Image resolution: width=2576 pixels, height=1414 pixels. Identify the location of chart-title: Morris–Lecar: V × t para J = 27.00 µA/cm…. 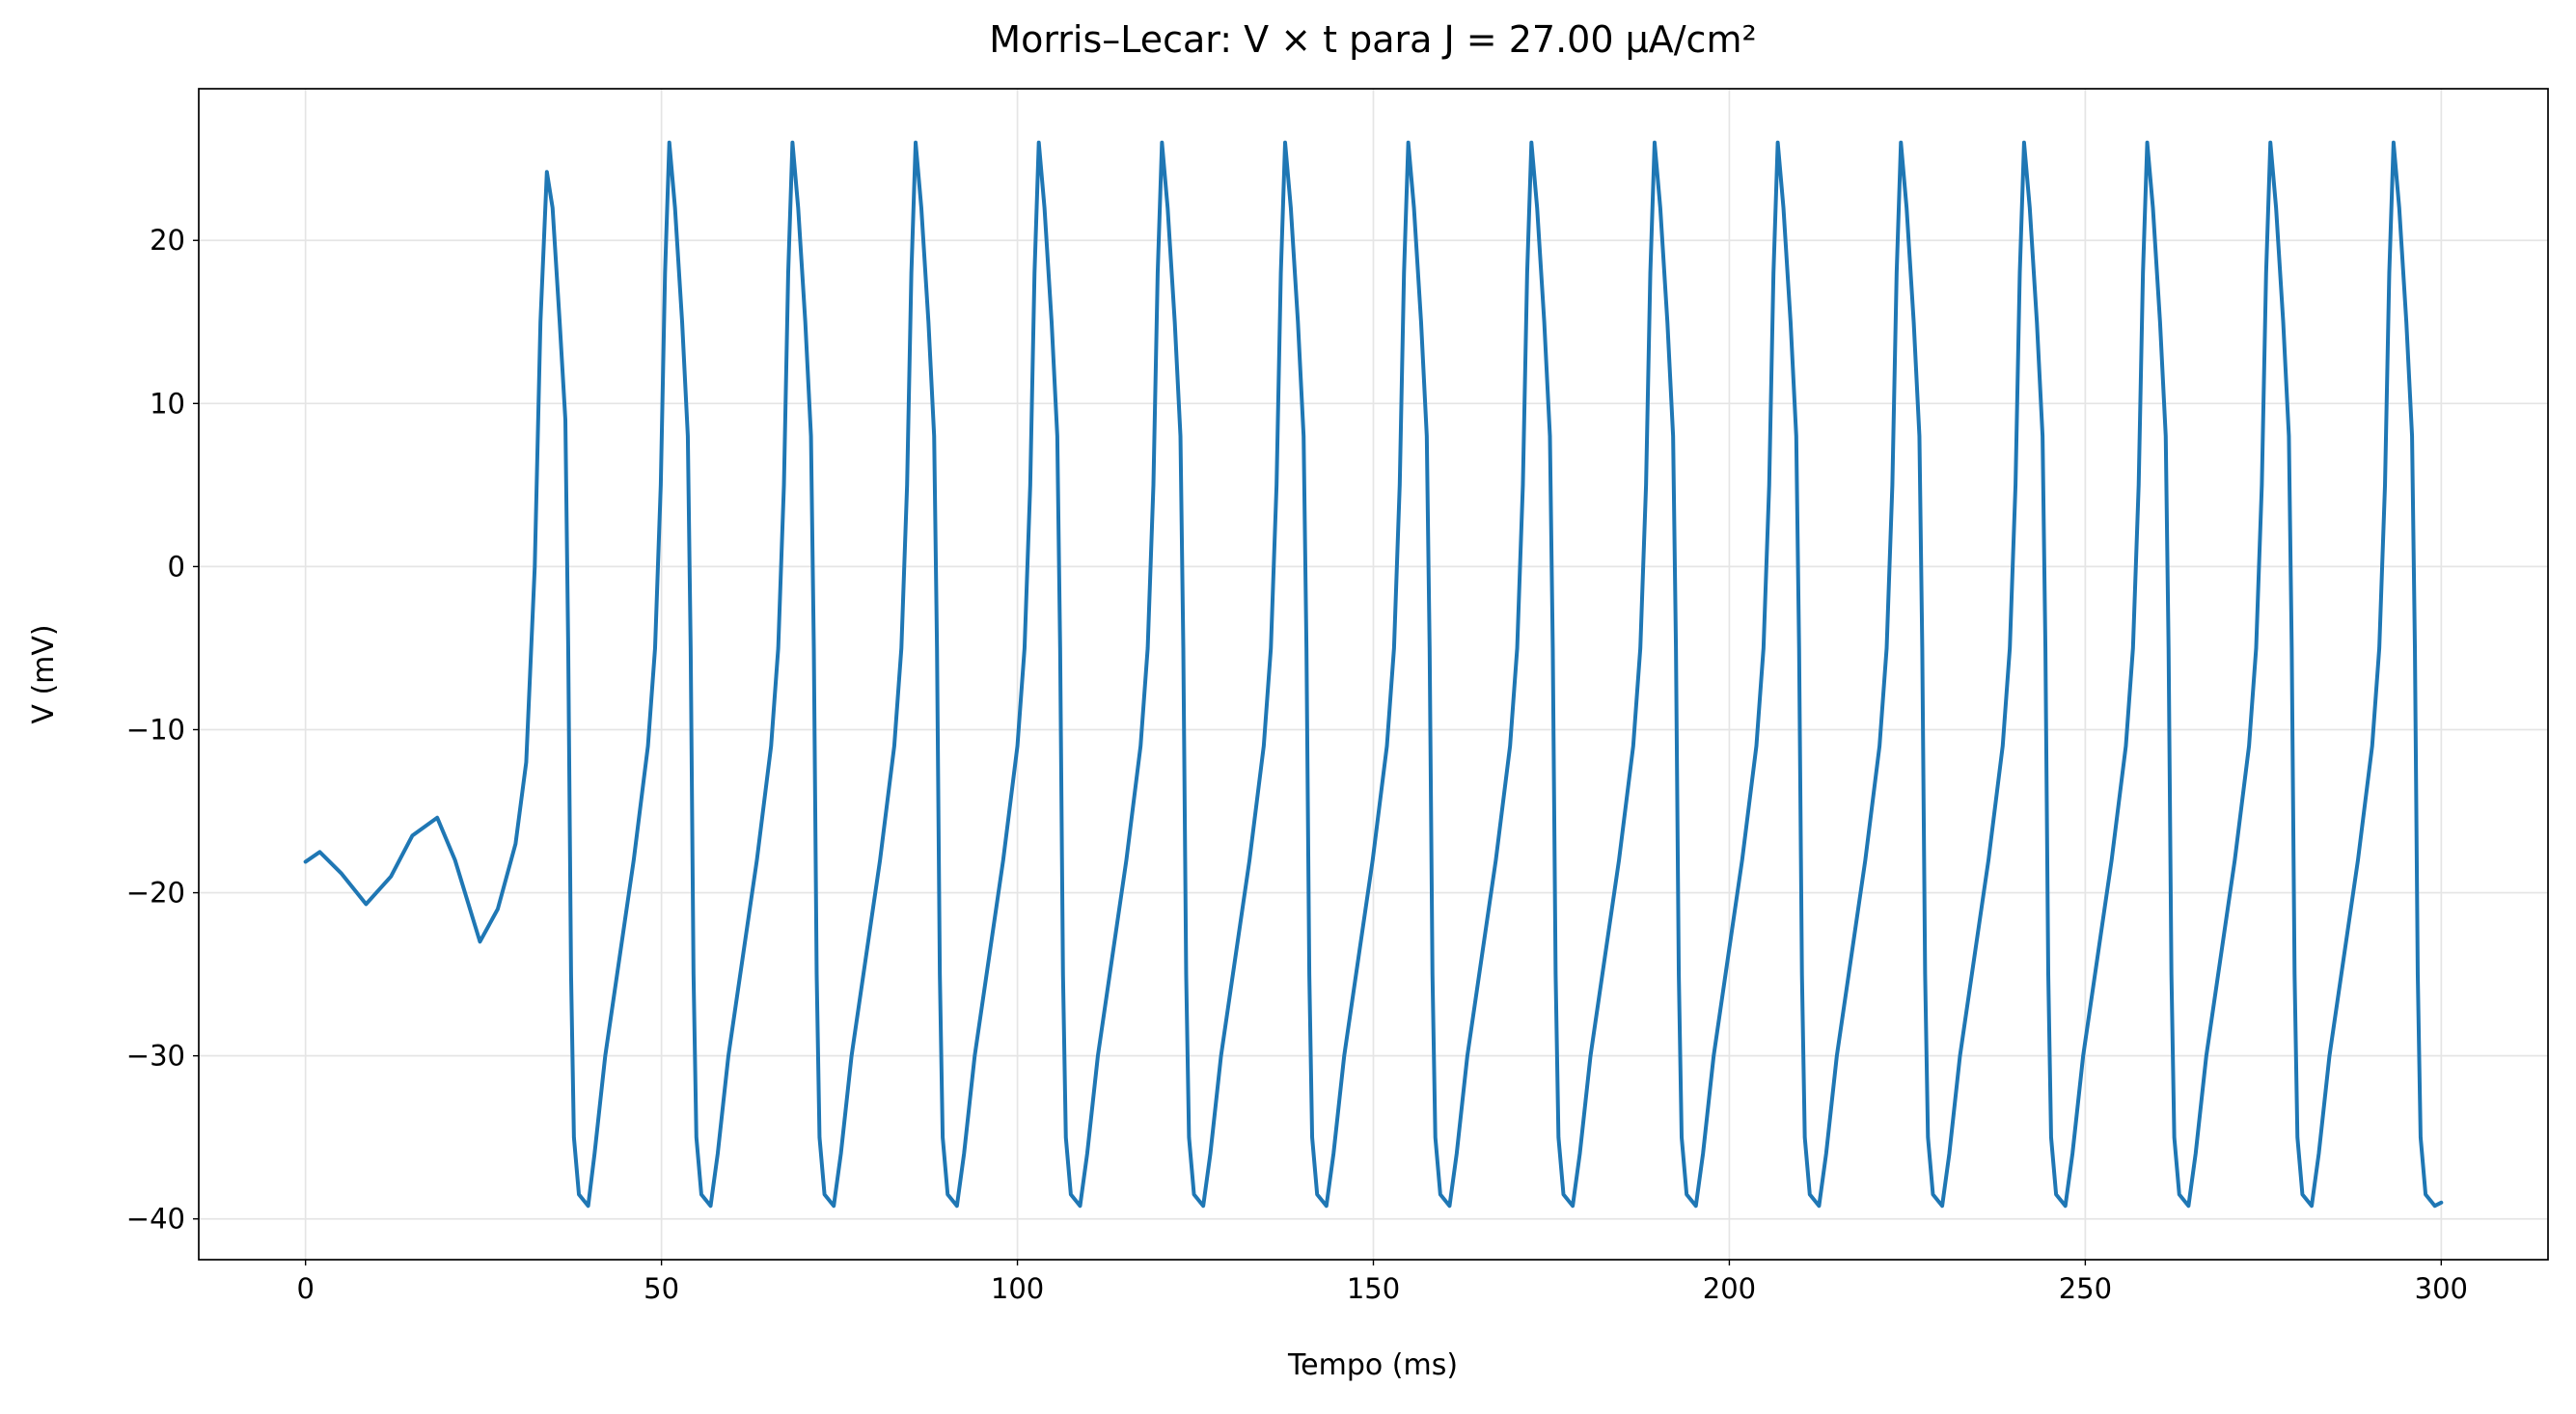
(1372, 39).